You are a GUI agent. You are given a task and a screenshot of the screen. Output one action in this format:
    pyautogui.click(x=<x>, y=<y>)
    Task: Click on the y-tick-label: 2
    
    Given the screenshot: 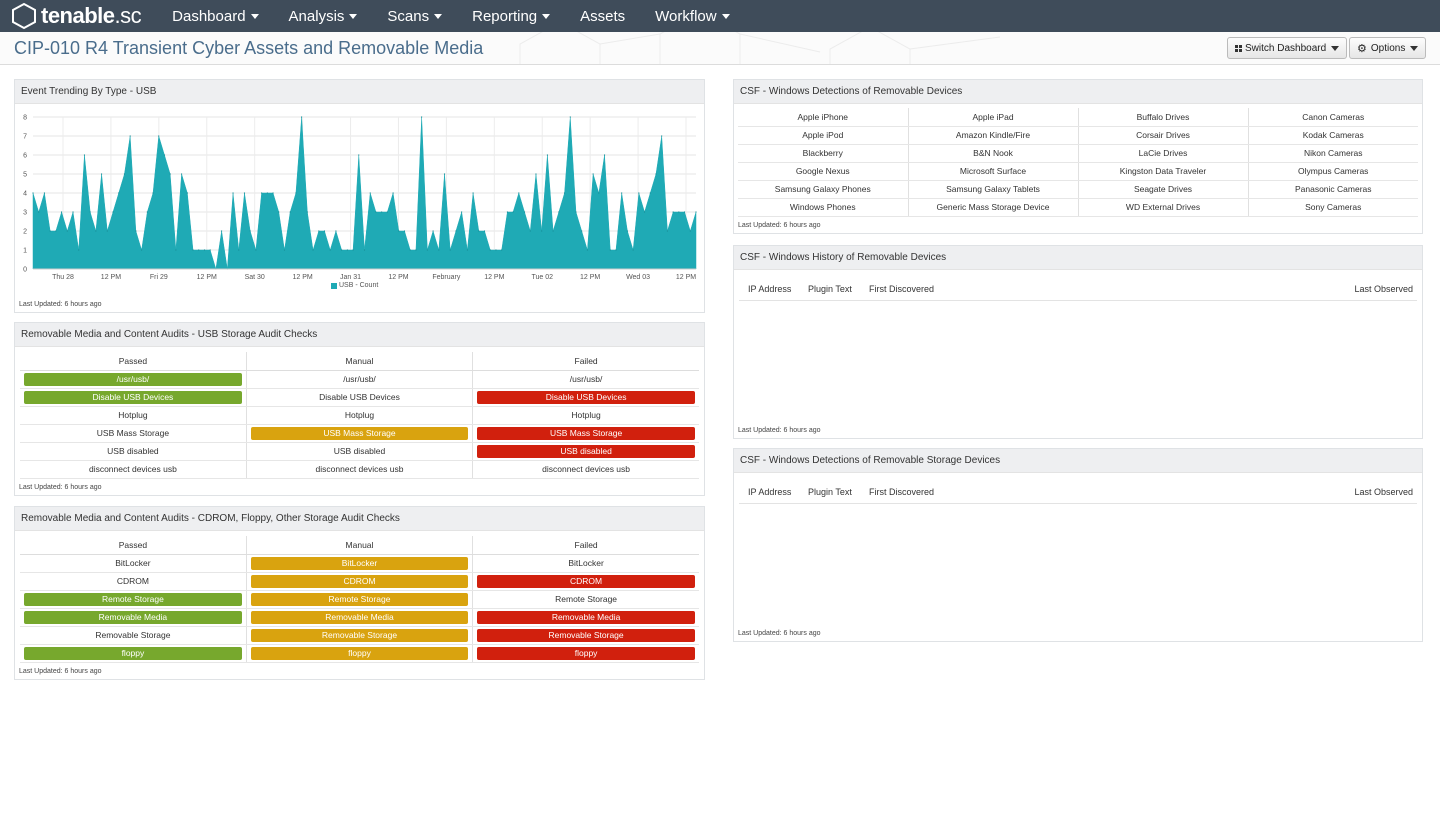 What is the action you would take?
    pyautogui.click(x=25, y=232)
    